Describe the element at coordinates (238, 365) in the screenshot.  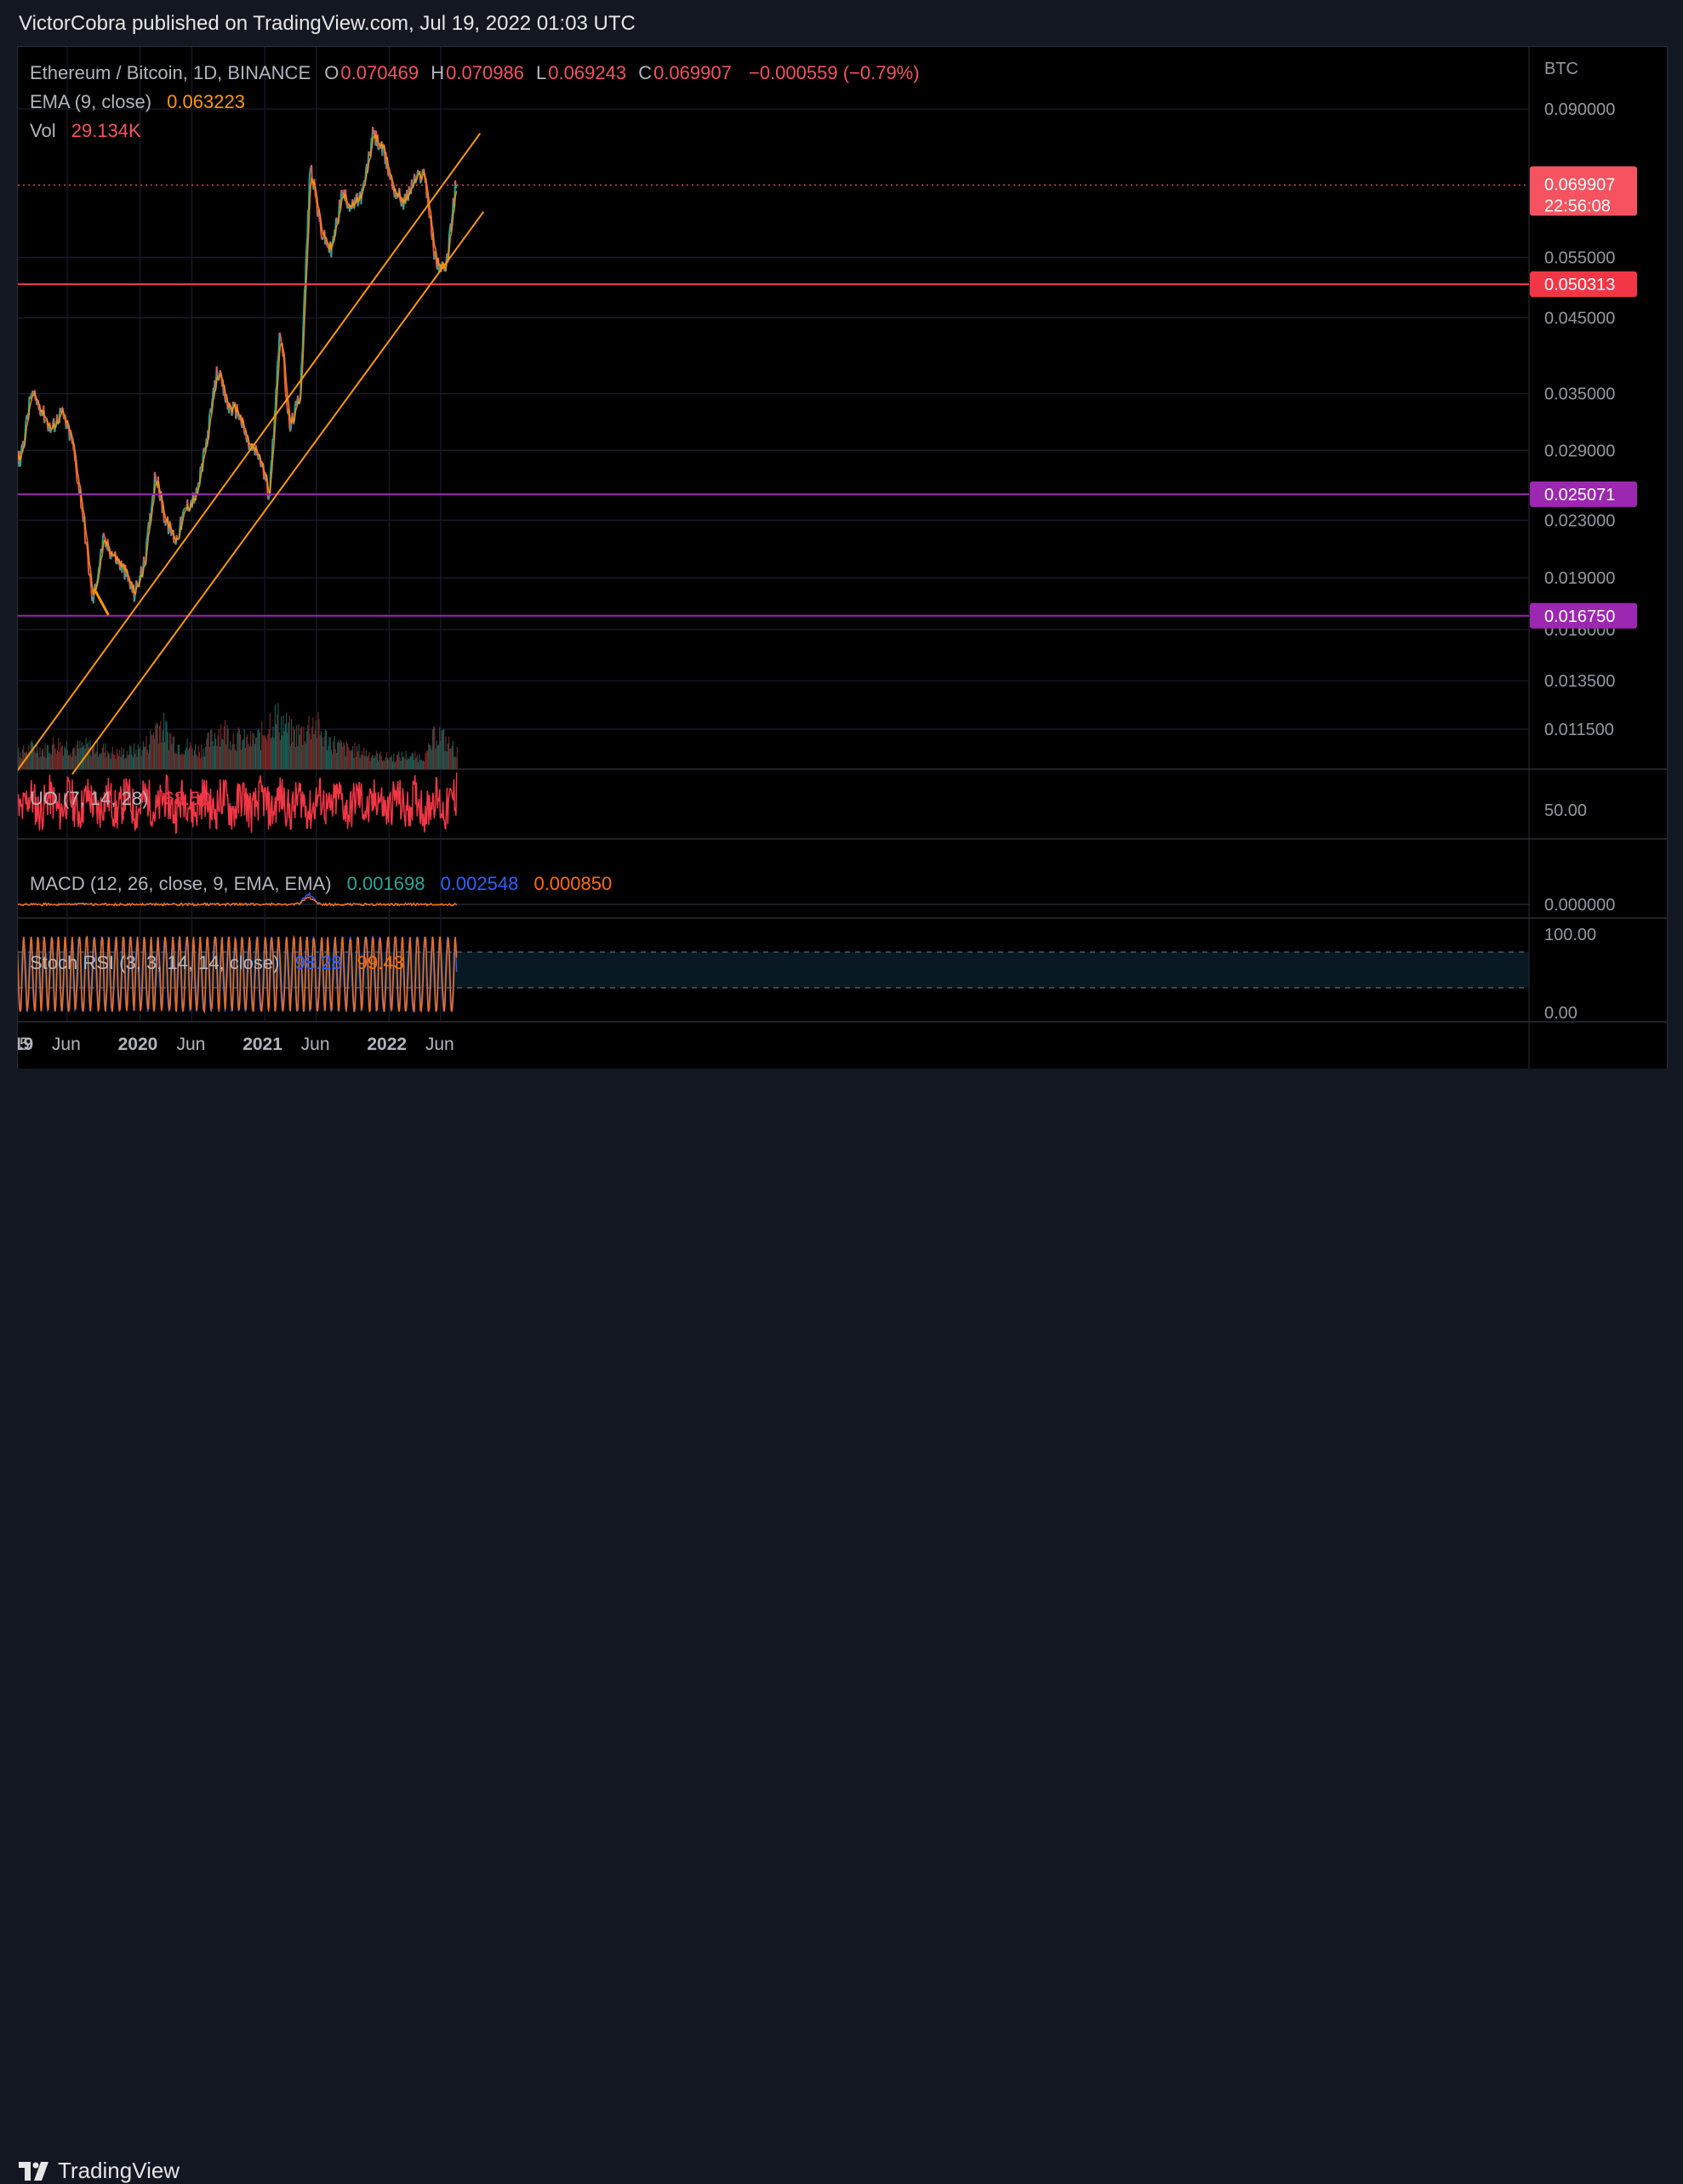
I see `ema-line` at that location.